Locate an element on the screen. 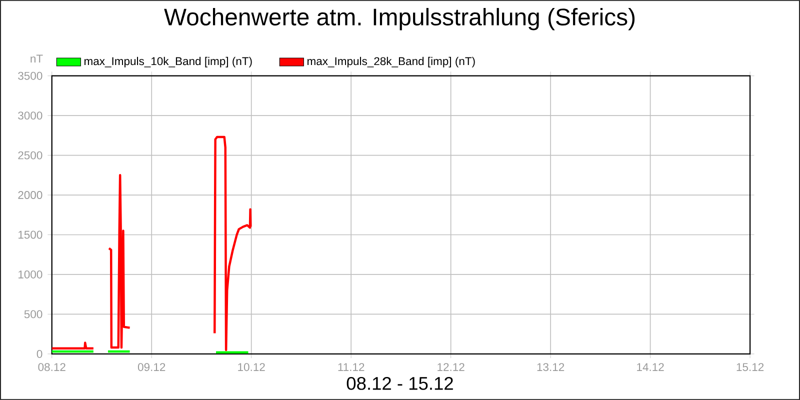  y-tick-label: 500 is located at coordinates (33, 314).